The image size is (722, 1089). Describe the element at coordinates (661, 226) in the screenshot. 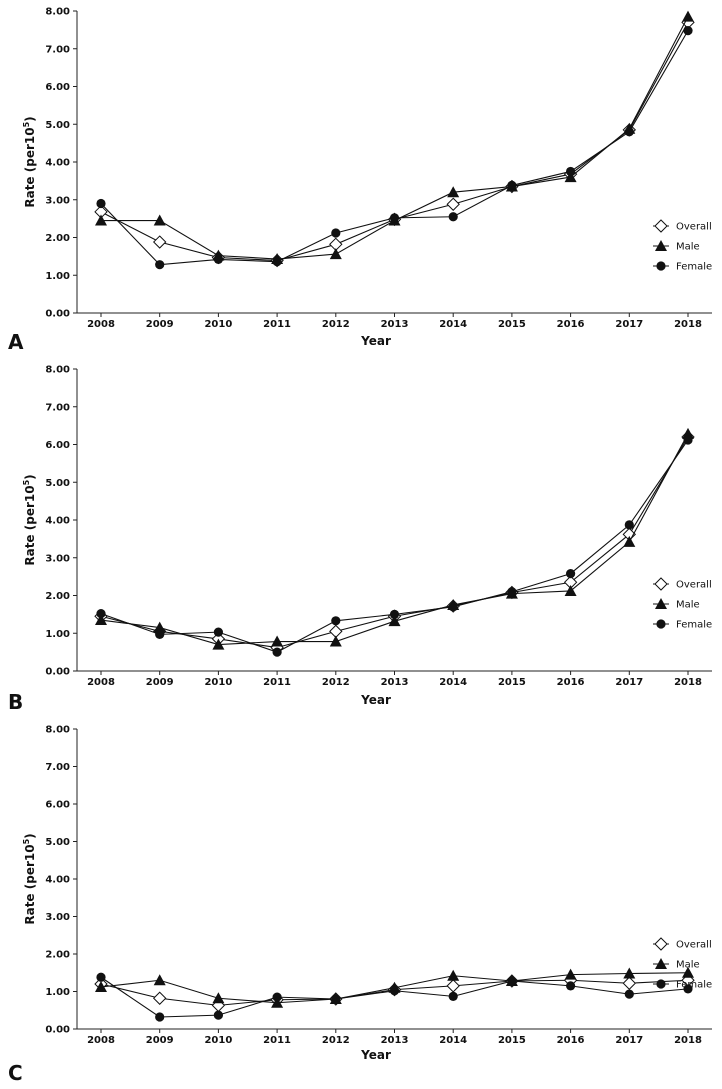

I see `legend-marker-overall` at that location.